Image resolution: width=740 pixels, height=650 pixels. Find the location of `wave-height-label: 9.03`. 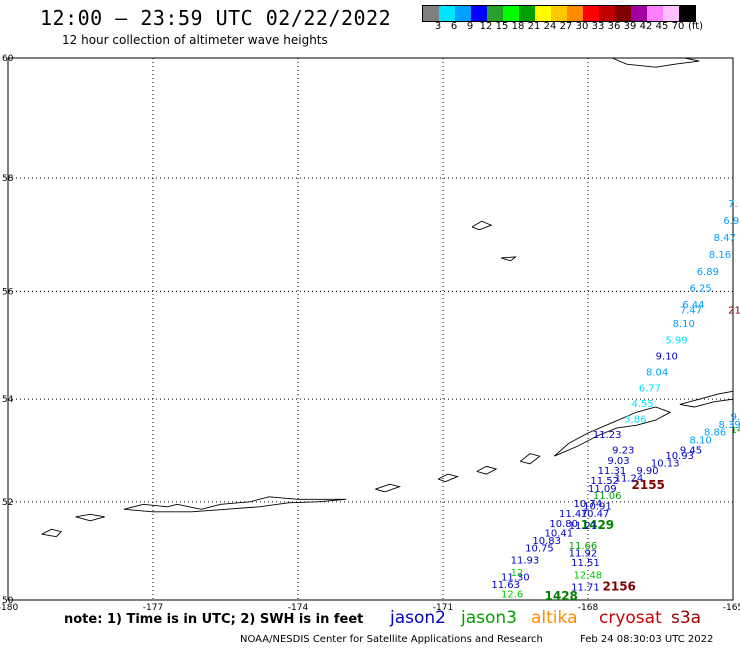

wave-height-label: 9.03 is located at coordinates (618, 461).